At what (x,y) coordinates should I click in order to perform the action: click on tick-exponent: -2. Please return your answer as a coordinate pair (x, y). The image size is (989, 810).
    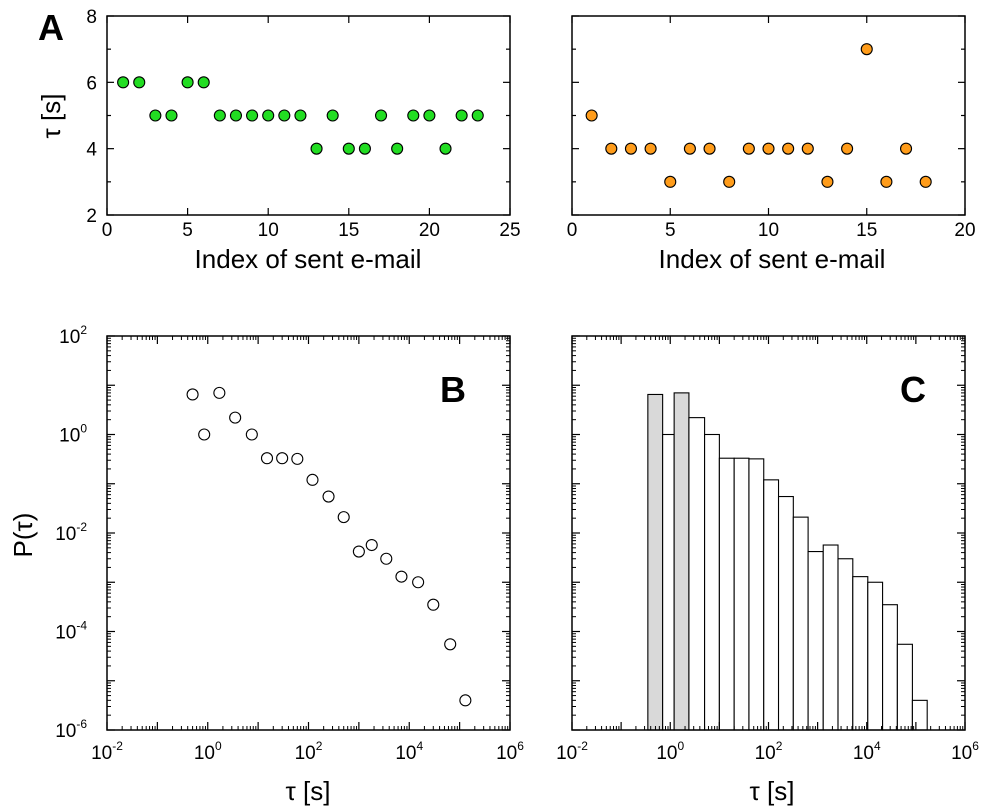
    Looking at the image, I should click on (582, 746).